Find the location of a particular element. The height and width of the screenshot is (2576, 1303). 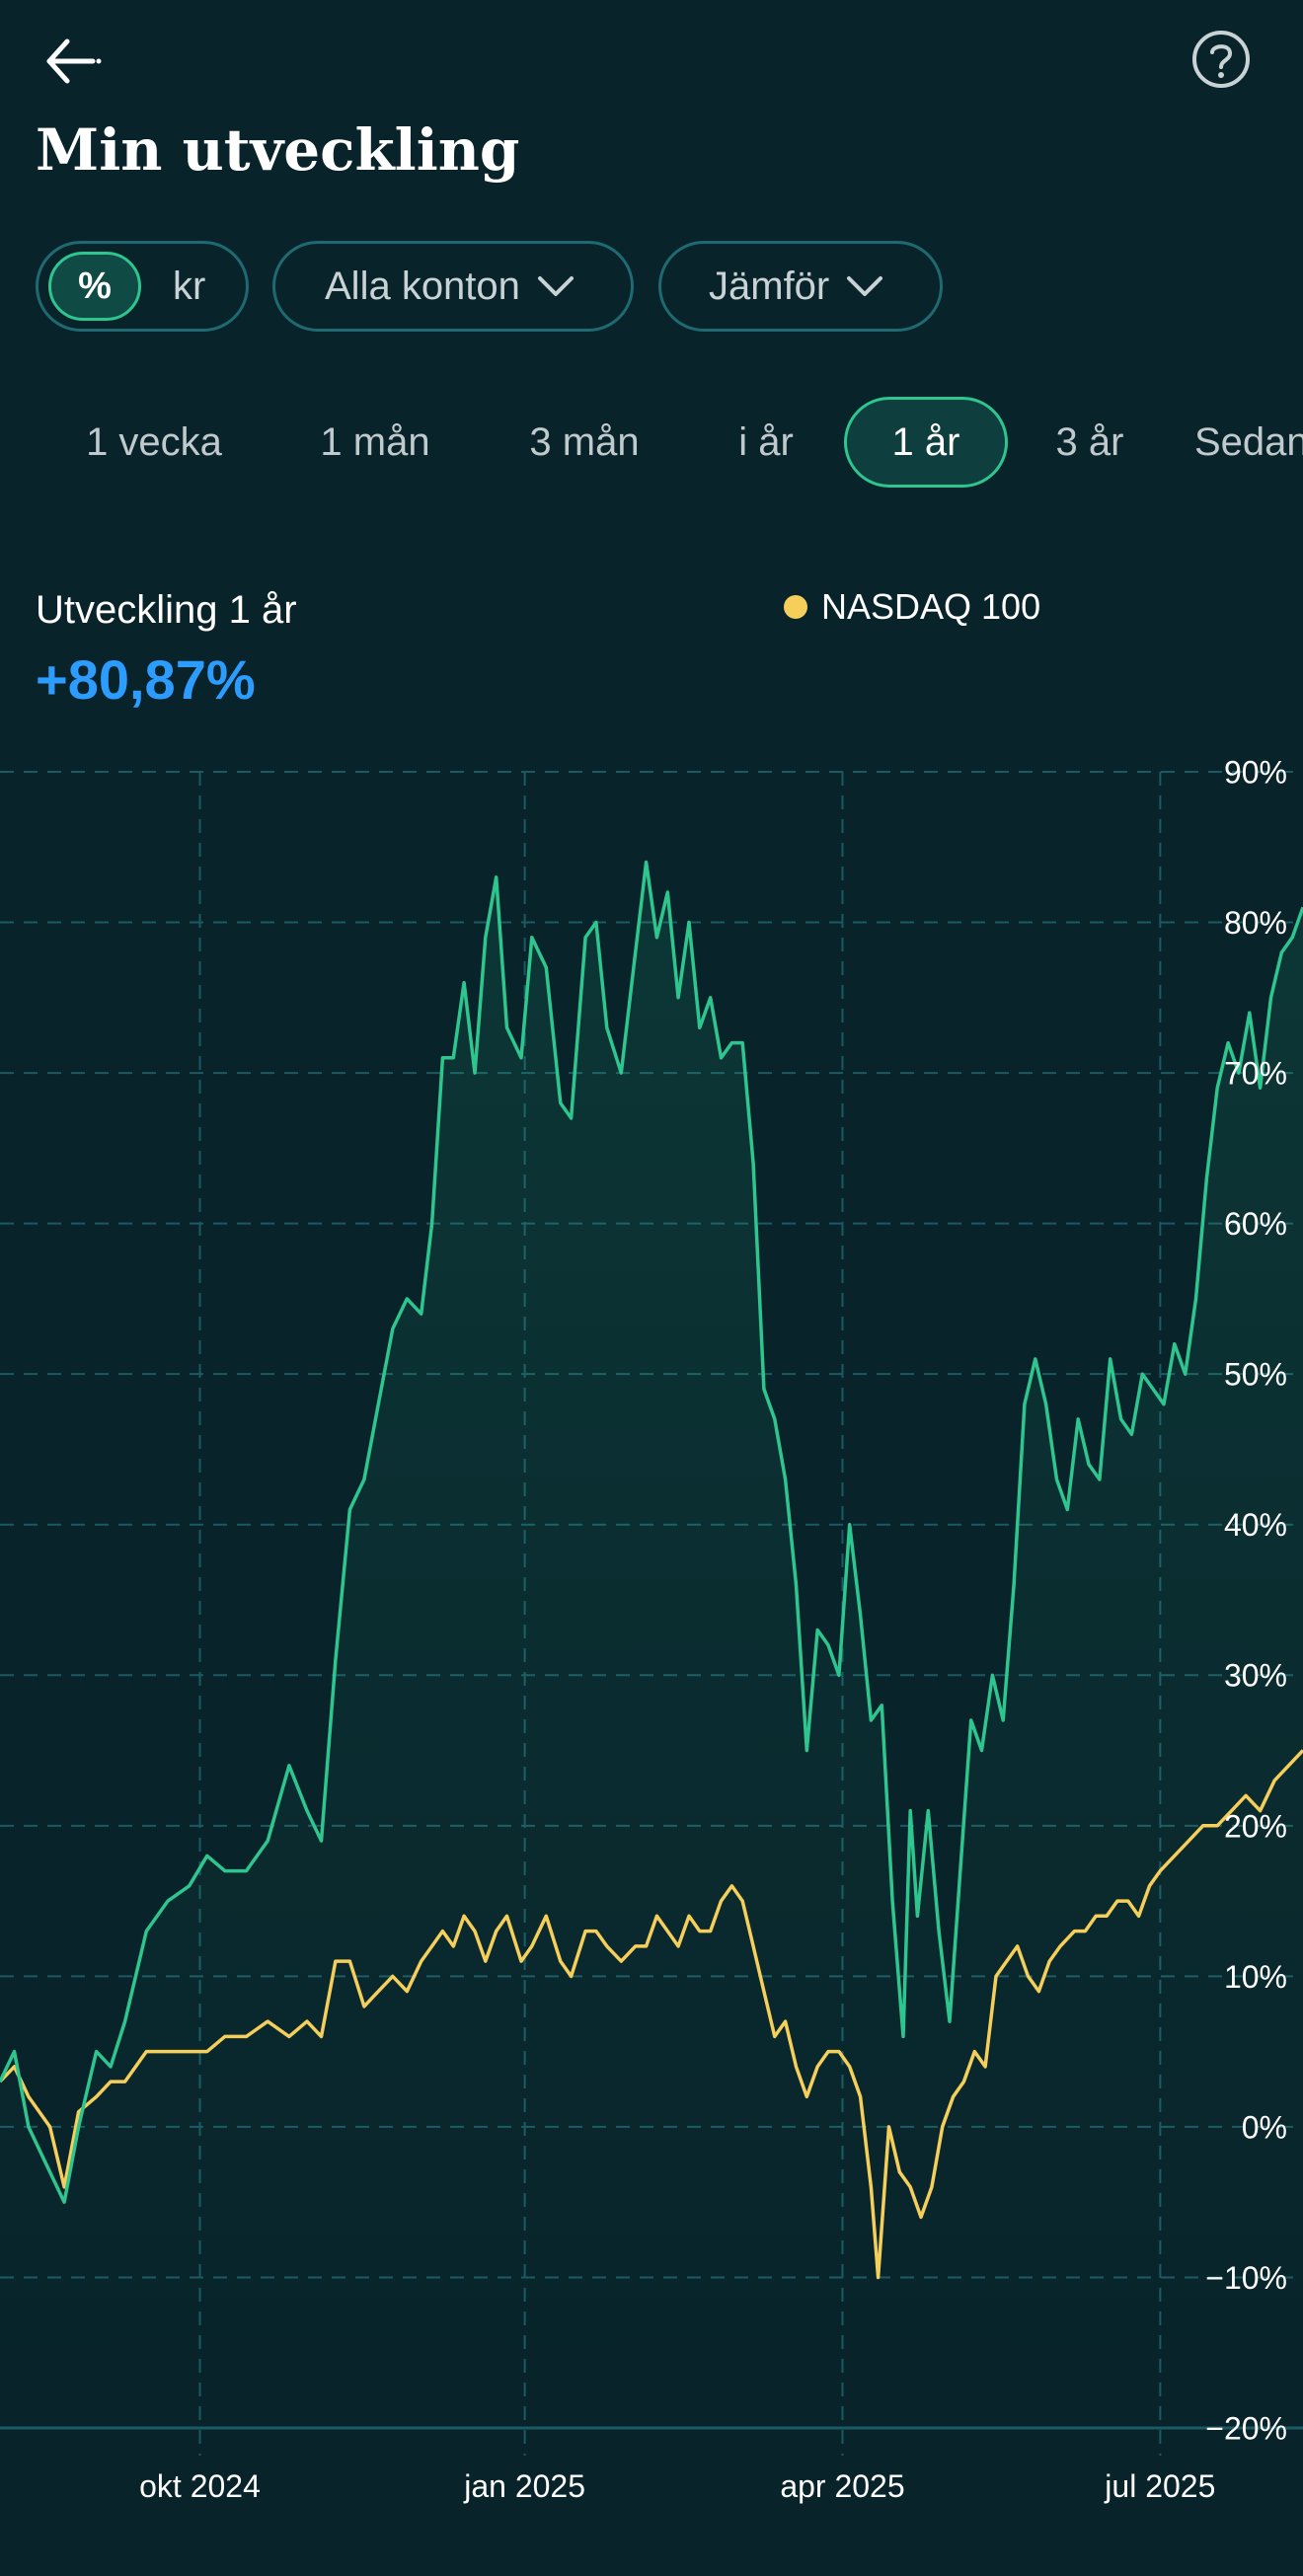

legend-benchmark-label: NASDAQ 100 is located at coordinates (931, 606).